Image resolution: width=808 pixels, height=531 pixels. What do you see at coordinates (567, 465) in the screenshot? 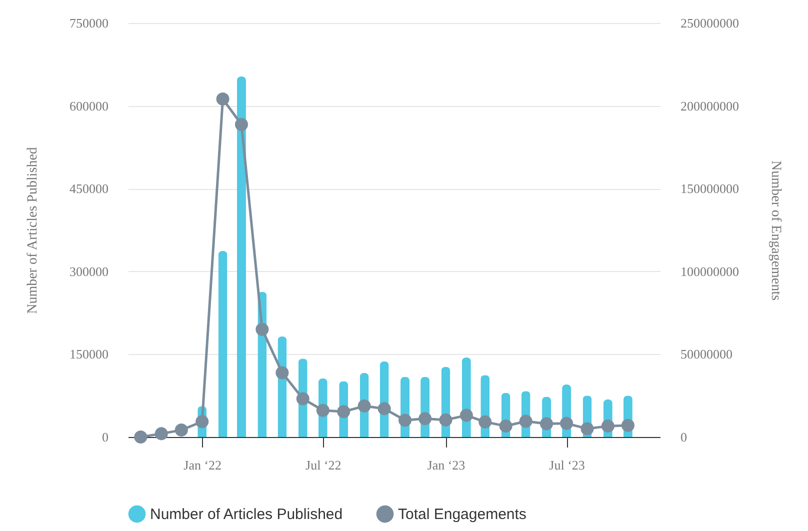
I see `x-tick-label: Jul ‘23` at bounding box center [567, 465].